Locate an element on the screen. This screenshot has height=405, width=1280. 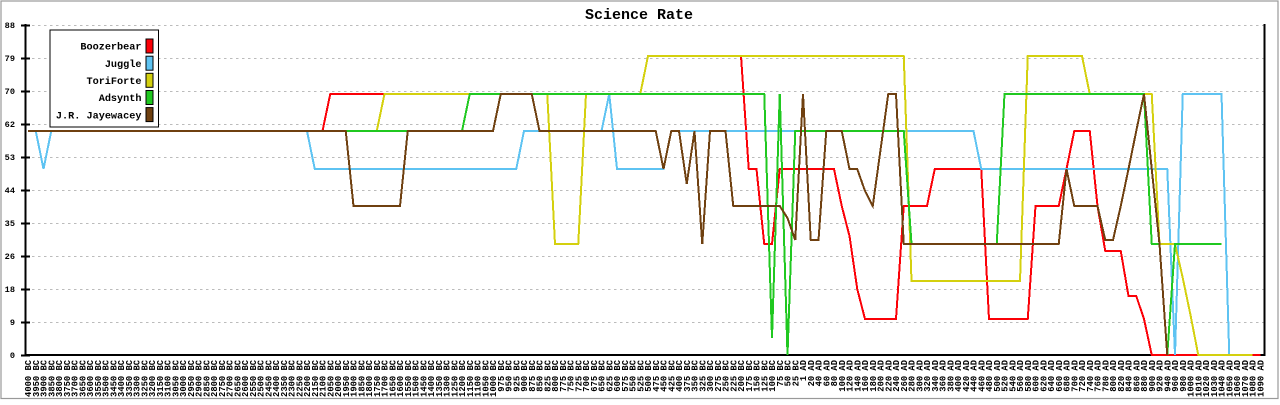
svg-text: 4000 BC is located at coordinates (29, 378).